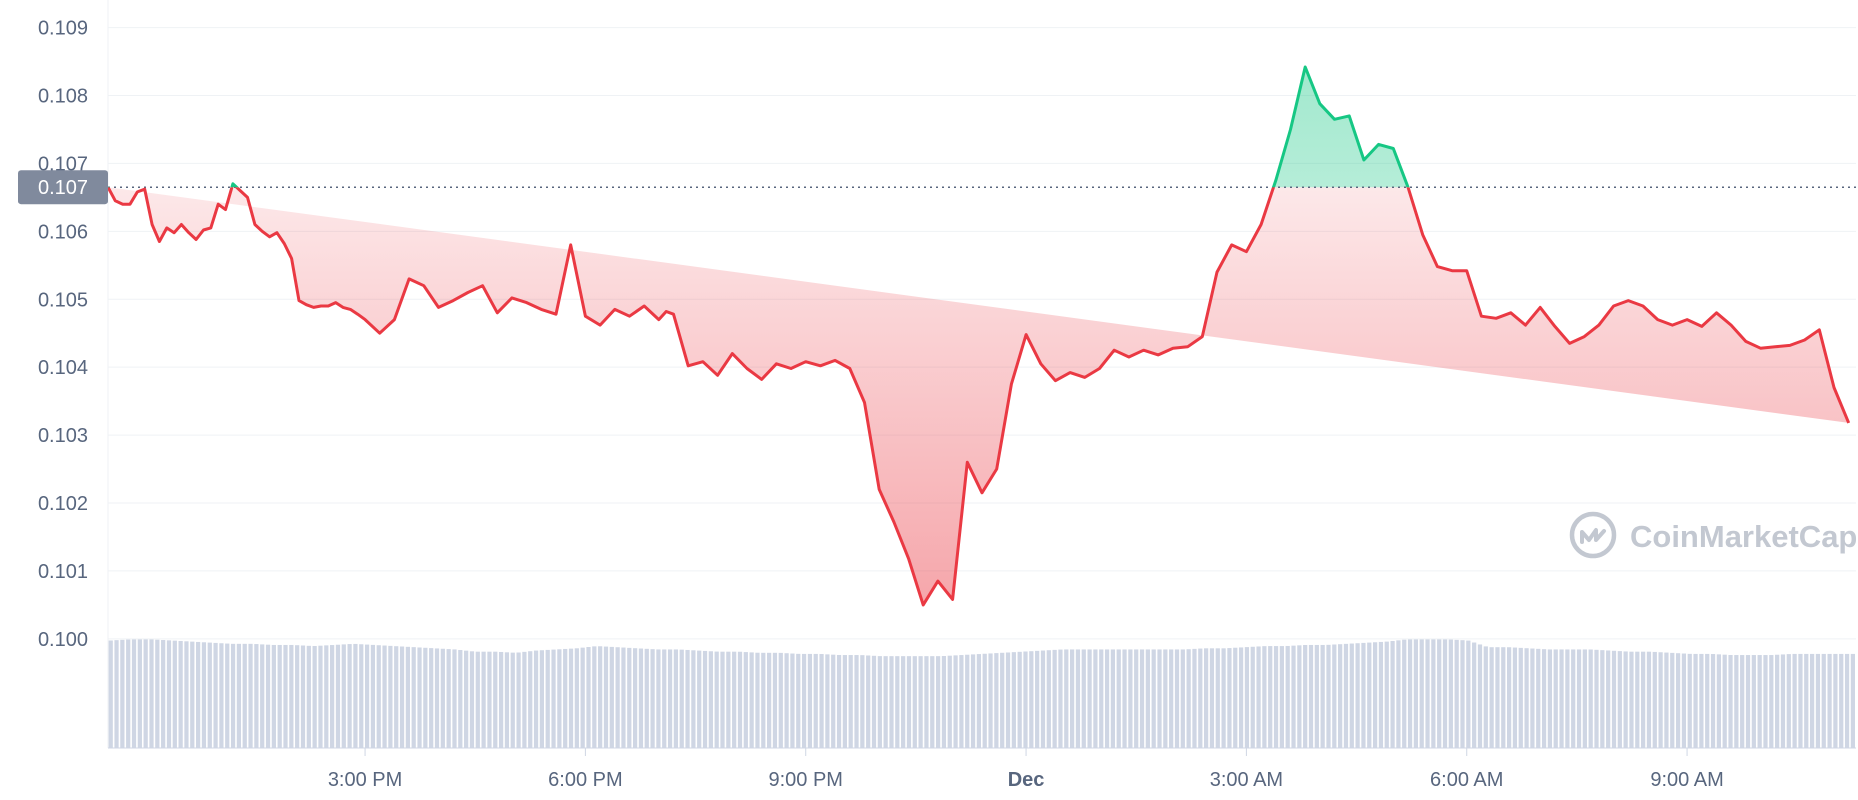  I want to click on y-tick-label: 0.107, so click(63, 164).